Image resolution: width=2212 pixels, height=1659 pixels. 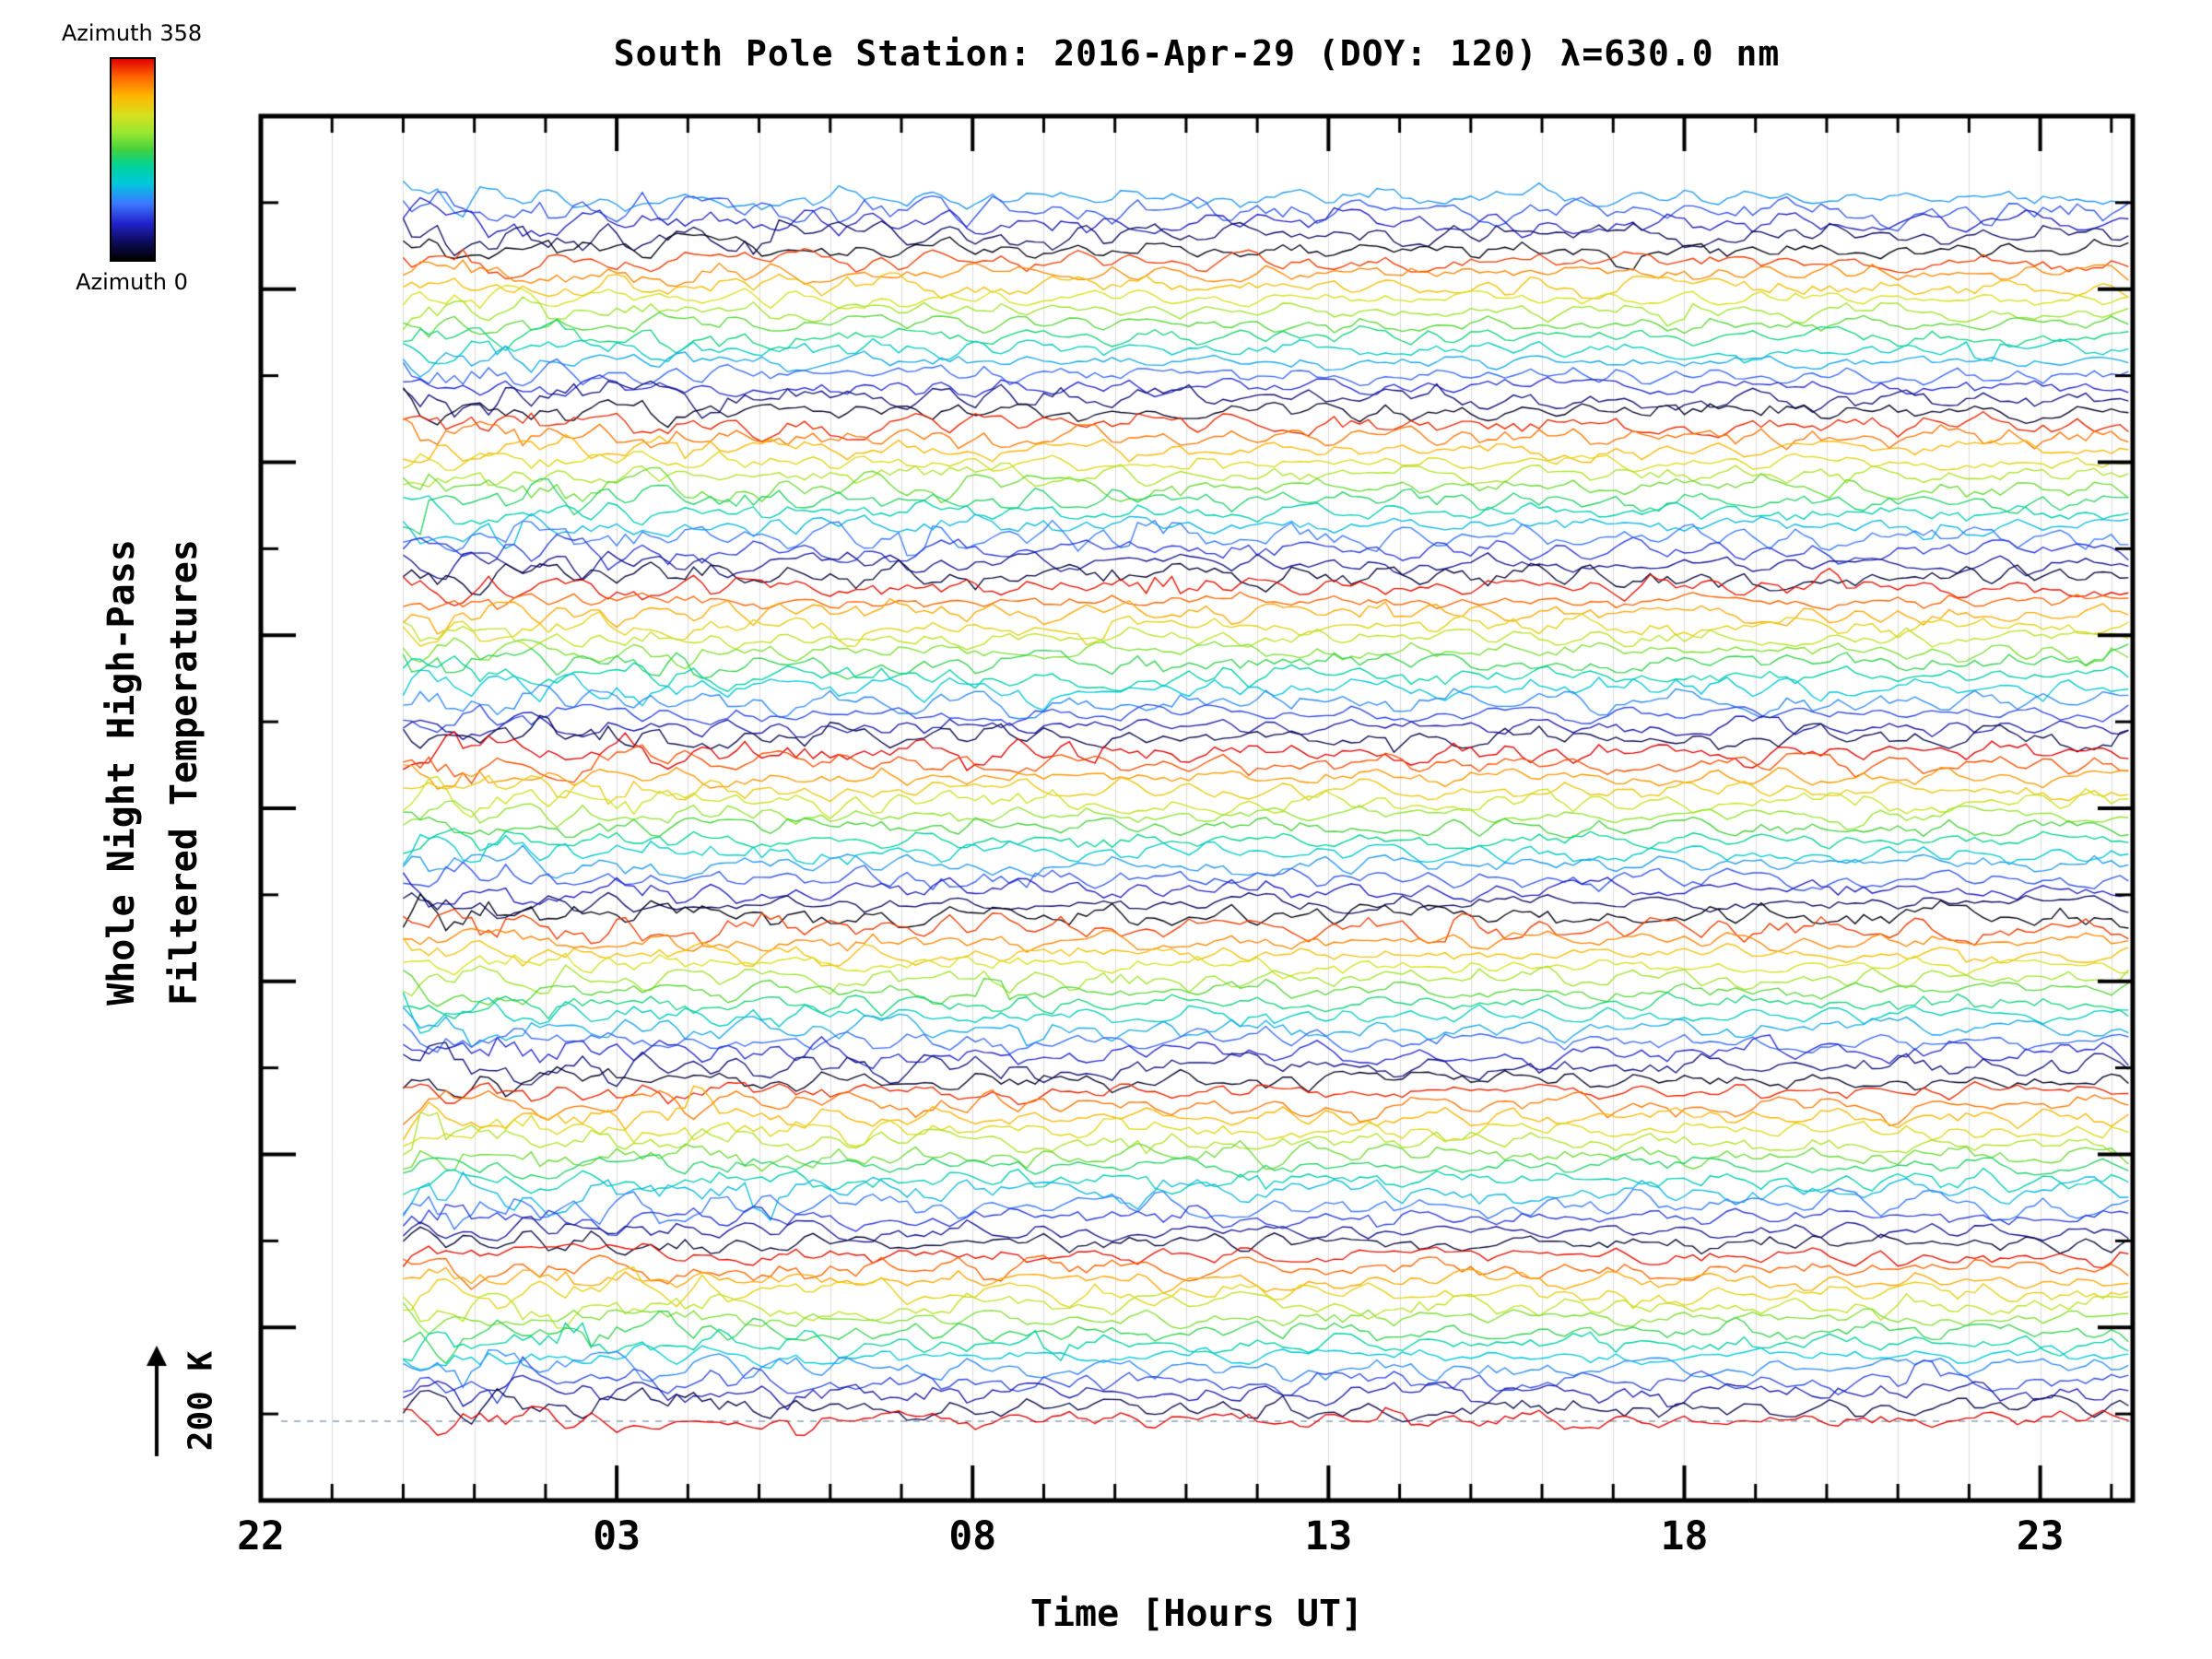 What do you see at coordinates (1684, 1536) in the screenshot?
I see `x-tick-label: 18` at bounding box center [1684, 1536].